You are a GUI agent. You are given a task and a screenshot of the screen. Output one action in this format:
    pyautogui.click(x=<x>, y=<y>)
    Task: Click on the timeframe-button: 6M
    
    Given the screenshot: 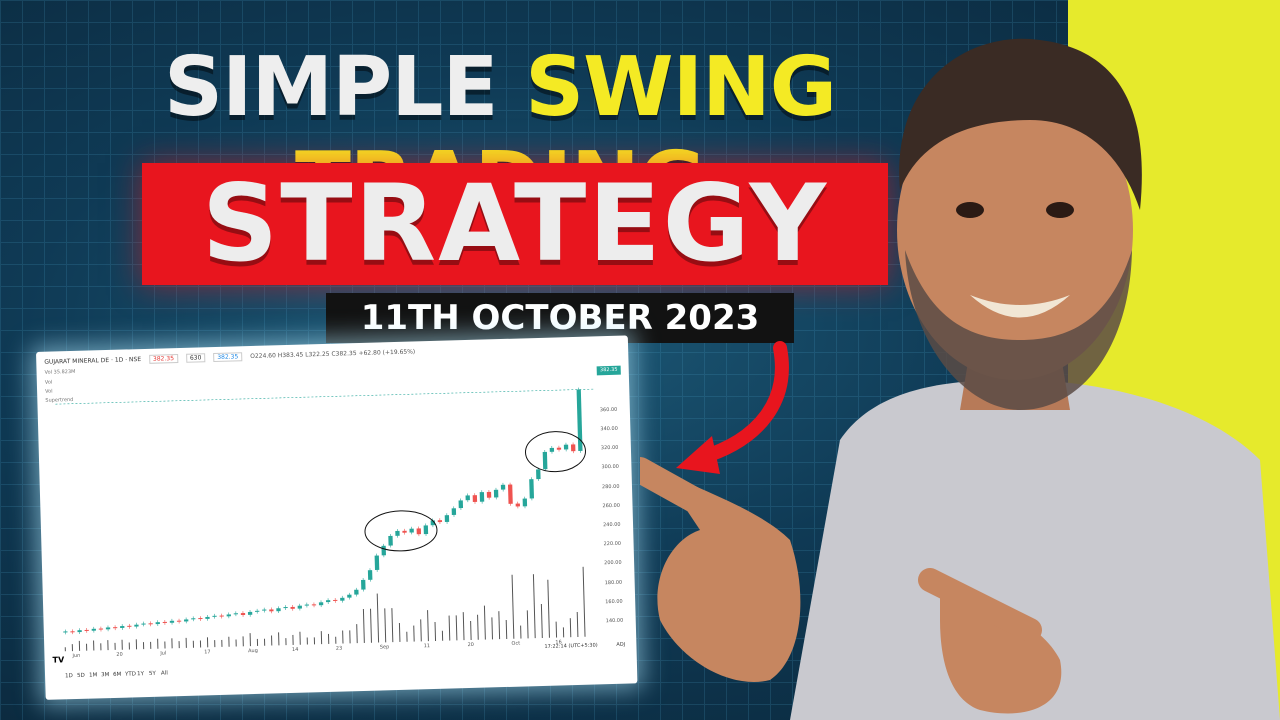 What is the action you would take?
    pyautogui.click(x=117, y=674)
    